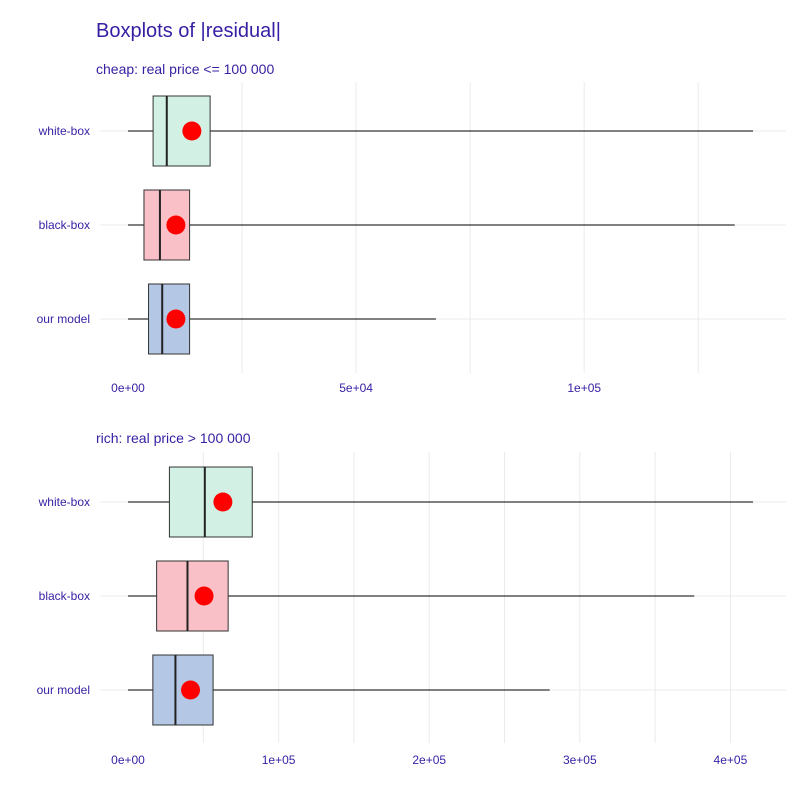 The width and height of the screenshot is (800, 800). Describe the element at coordinates (580, 760) in the screenshot. I see `x-tick-label: 3e+05` at that location.